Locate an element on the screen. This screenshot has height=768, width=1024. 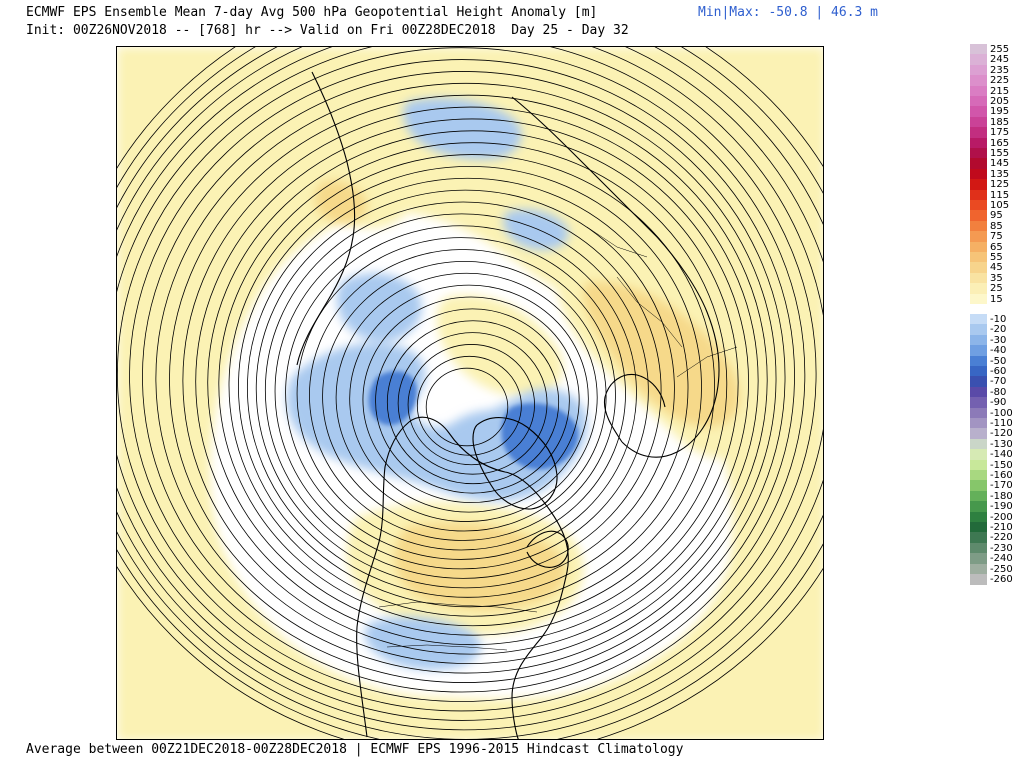
hudson-bay-coast is located at coordinates (547, 549).